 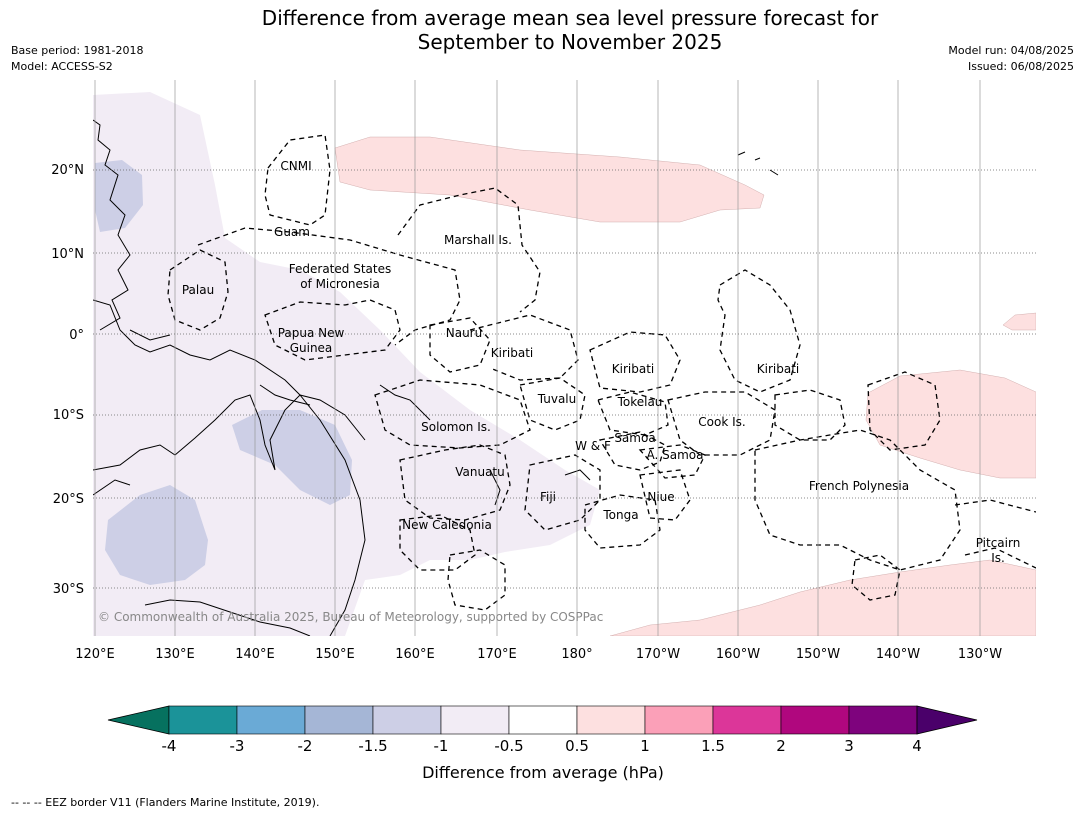 What do you see at coordinates (480, 472) in the screenshot?
I see `place-label: Vanuatu` at bounding box center [480, 472].